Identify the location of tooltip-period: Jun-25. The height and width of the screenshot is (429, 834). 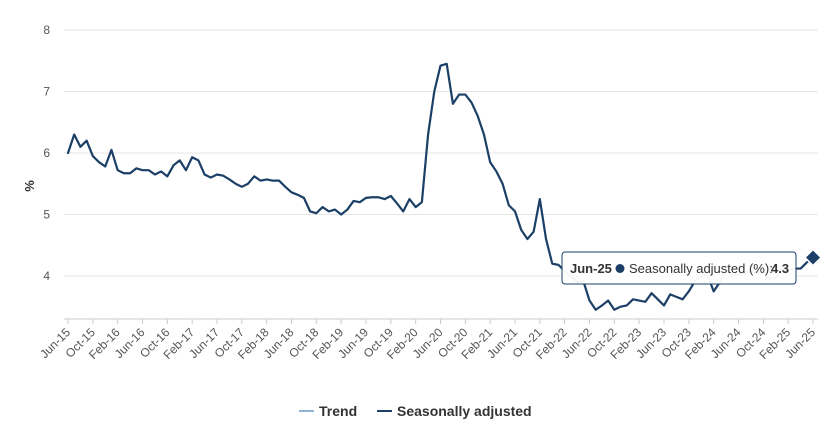
(591, 268).